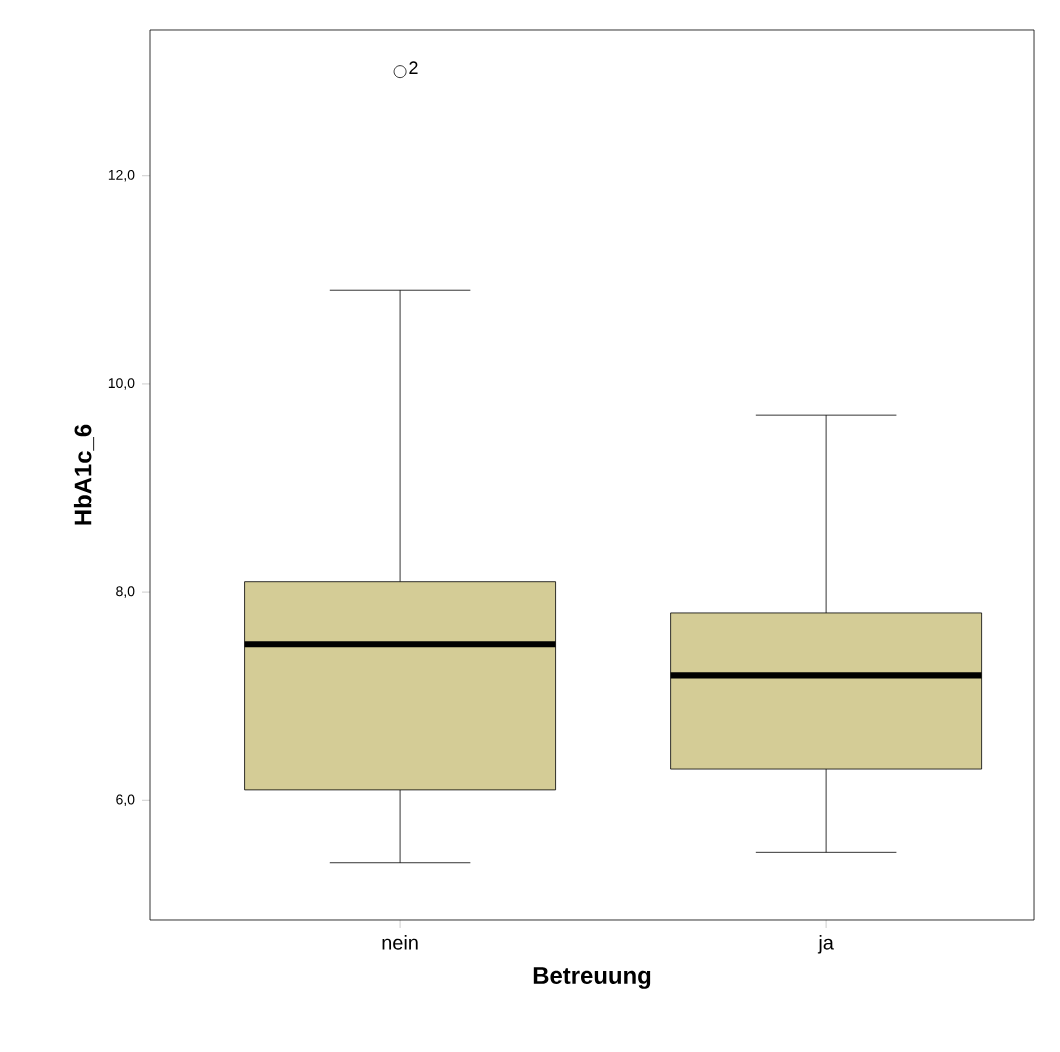 The width and height of the screenshot is (1060, 1052). Describe the element at coordinates (592, 978) in the screenshot. I see `x-axis-title: Betreuung` at that location.